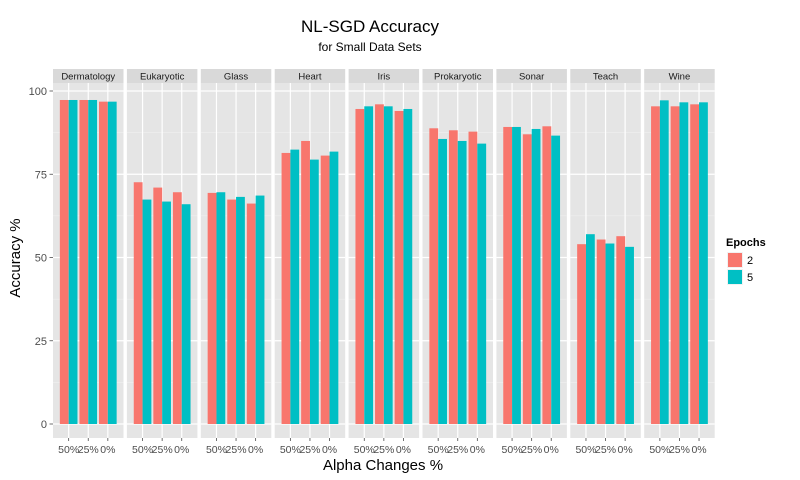 The image size is (800, 480). I want to click on facet-panel-dermatology: Dermatology 50%25% 0%, so click(88, 262).